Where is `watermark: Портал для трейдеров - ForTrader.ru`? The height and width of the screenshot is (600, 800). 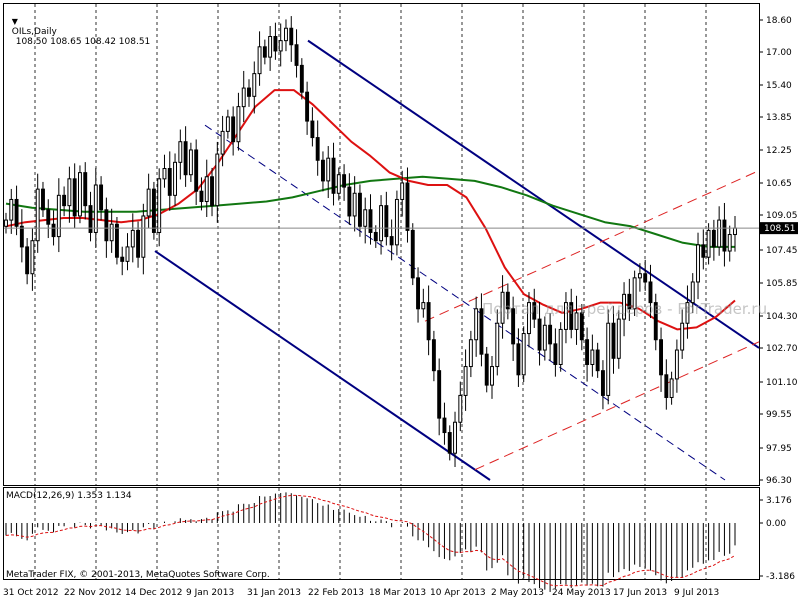
watermark: Портал для трейдеров - ForTrader.ru is located at coordinates (625, 309).